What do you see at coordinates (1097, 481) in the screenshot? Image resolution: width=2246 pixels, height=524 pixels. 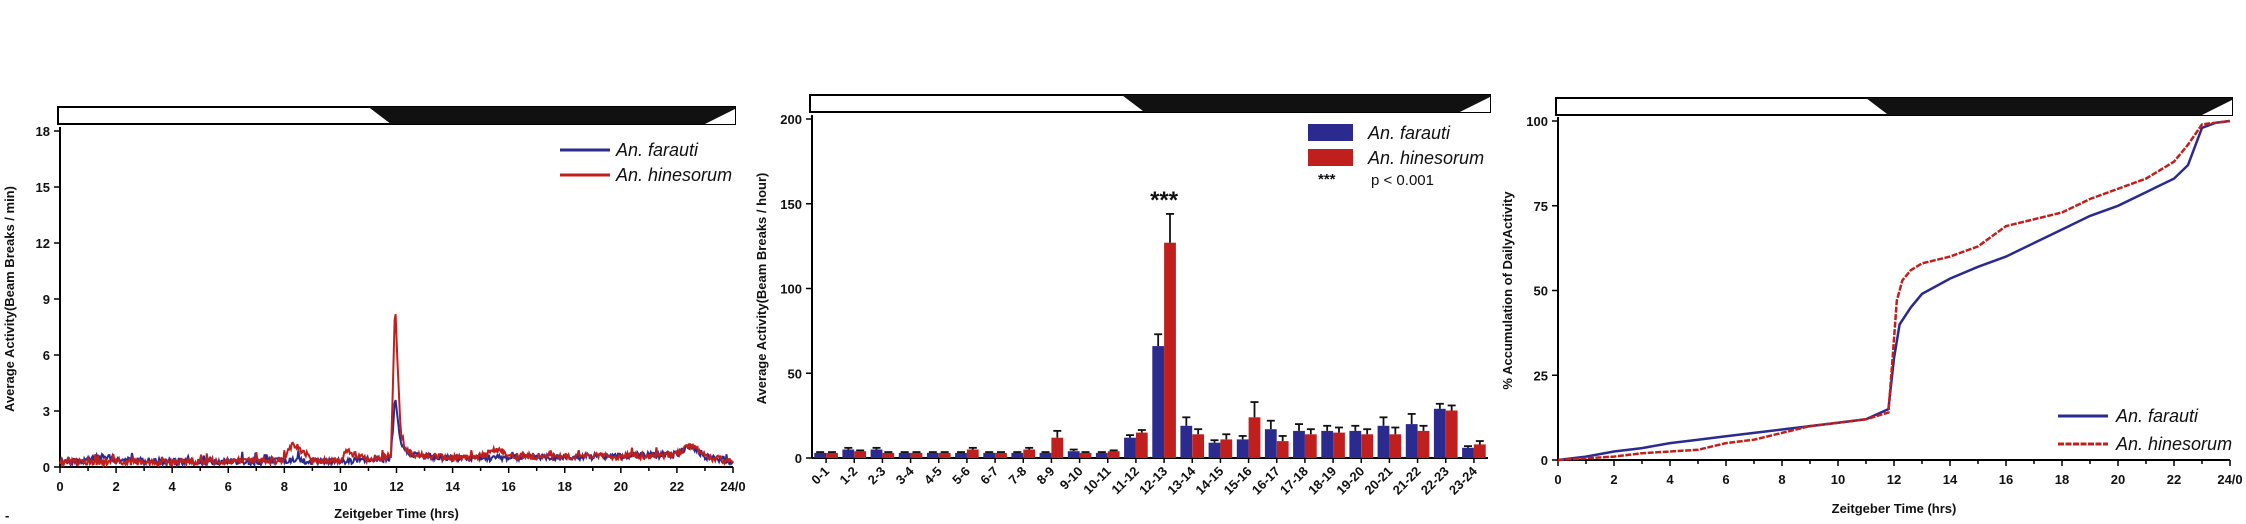 I see `b-x-tick-label: 10-11` at bounding box center [1097, 481].